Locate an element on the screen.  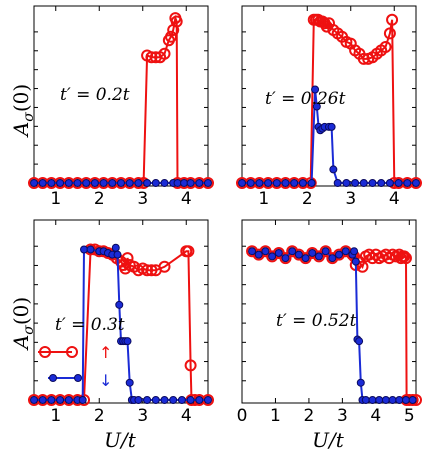
panel-annotation: t′ = 0.3t is located at coordinates (90, 325).